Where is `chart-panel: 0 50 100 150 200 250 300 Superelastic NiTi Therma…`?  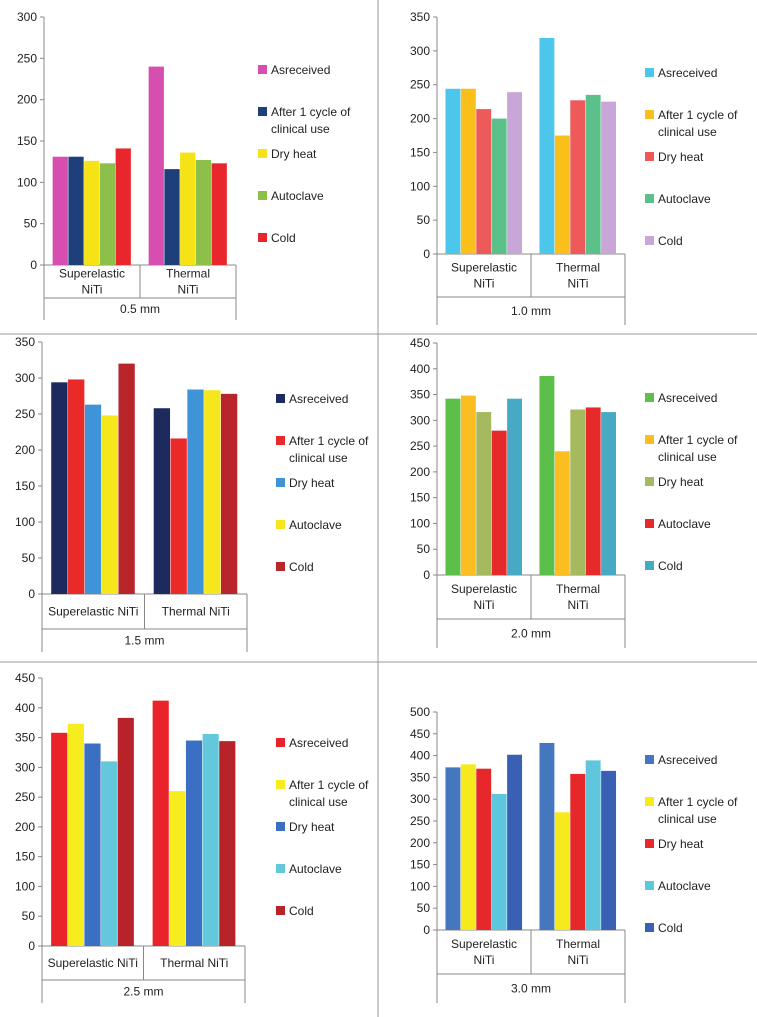
chart-panel: 0 50 100 150 200 250 300 Superelastic NiTi Therma… is located at coordinates (184, 165).